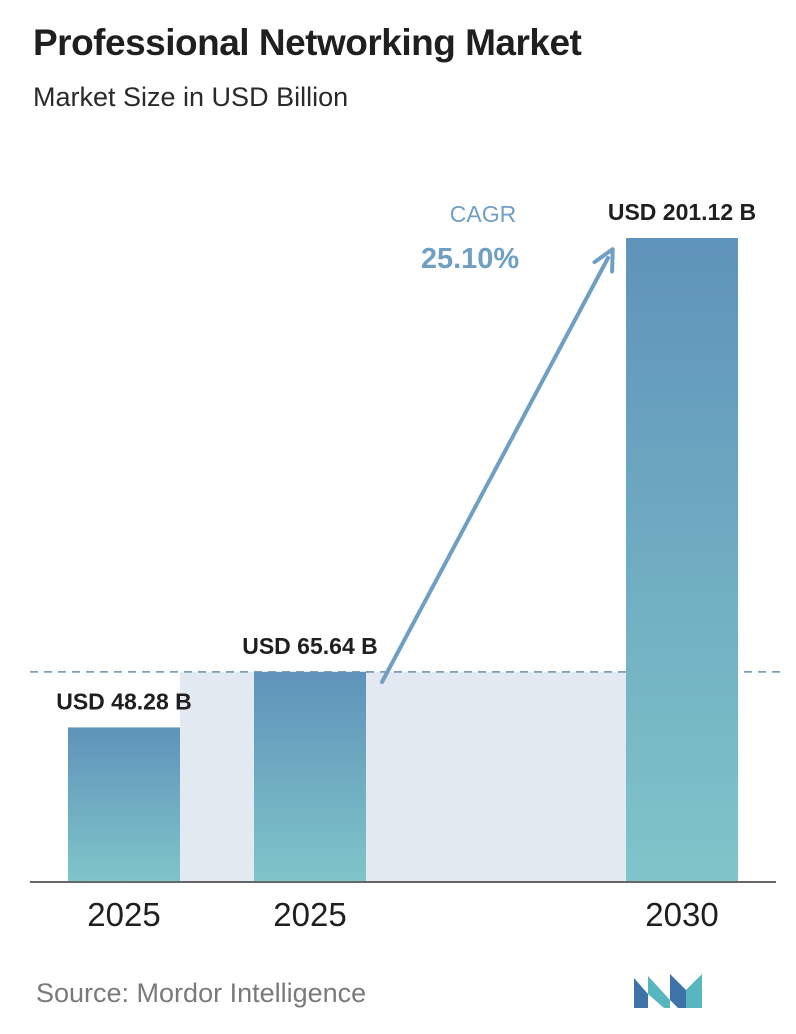 The height and width of the screenshot is (1034, 796). I want to click on logo-middle-shape, so click(659, 992).